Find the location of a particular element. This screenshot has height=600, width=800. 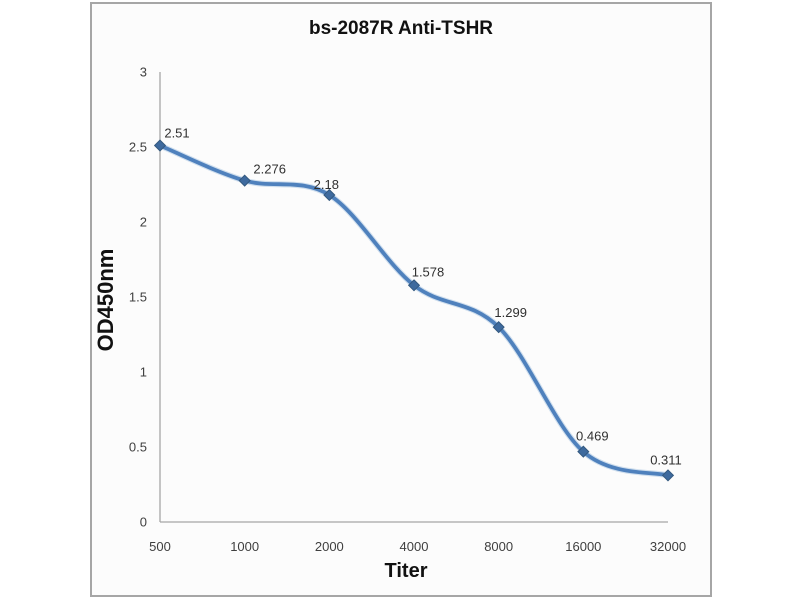

data-point-label: 0.311 is located at coordinates (666, 459).